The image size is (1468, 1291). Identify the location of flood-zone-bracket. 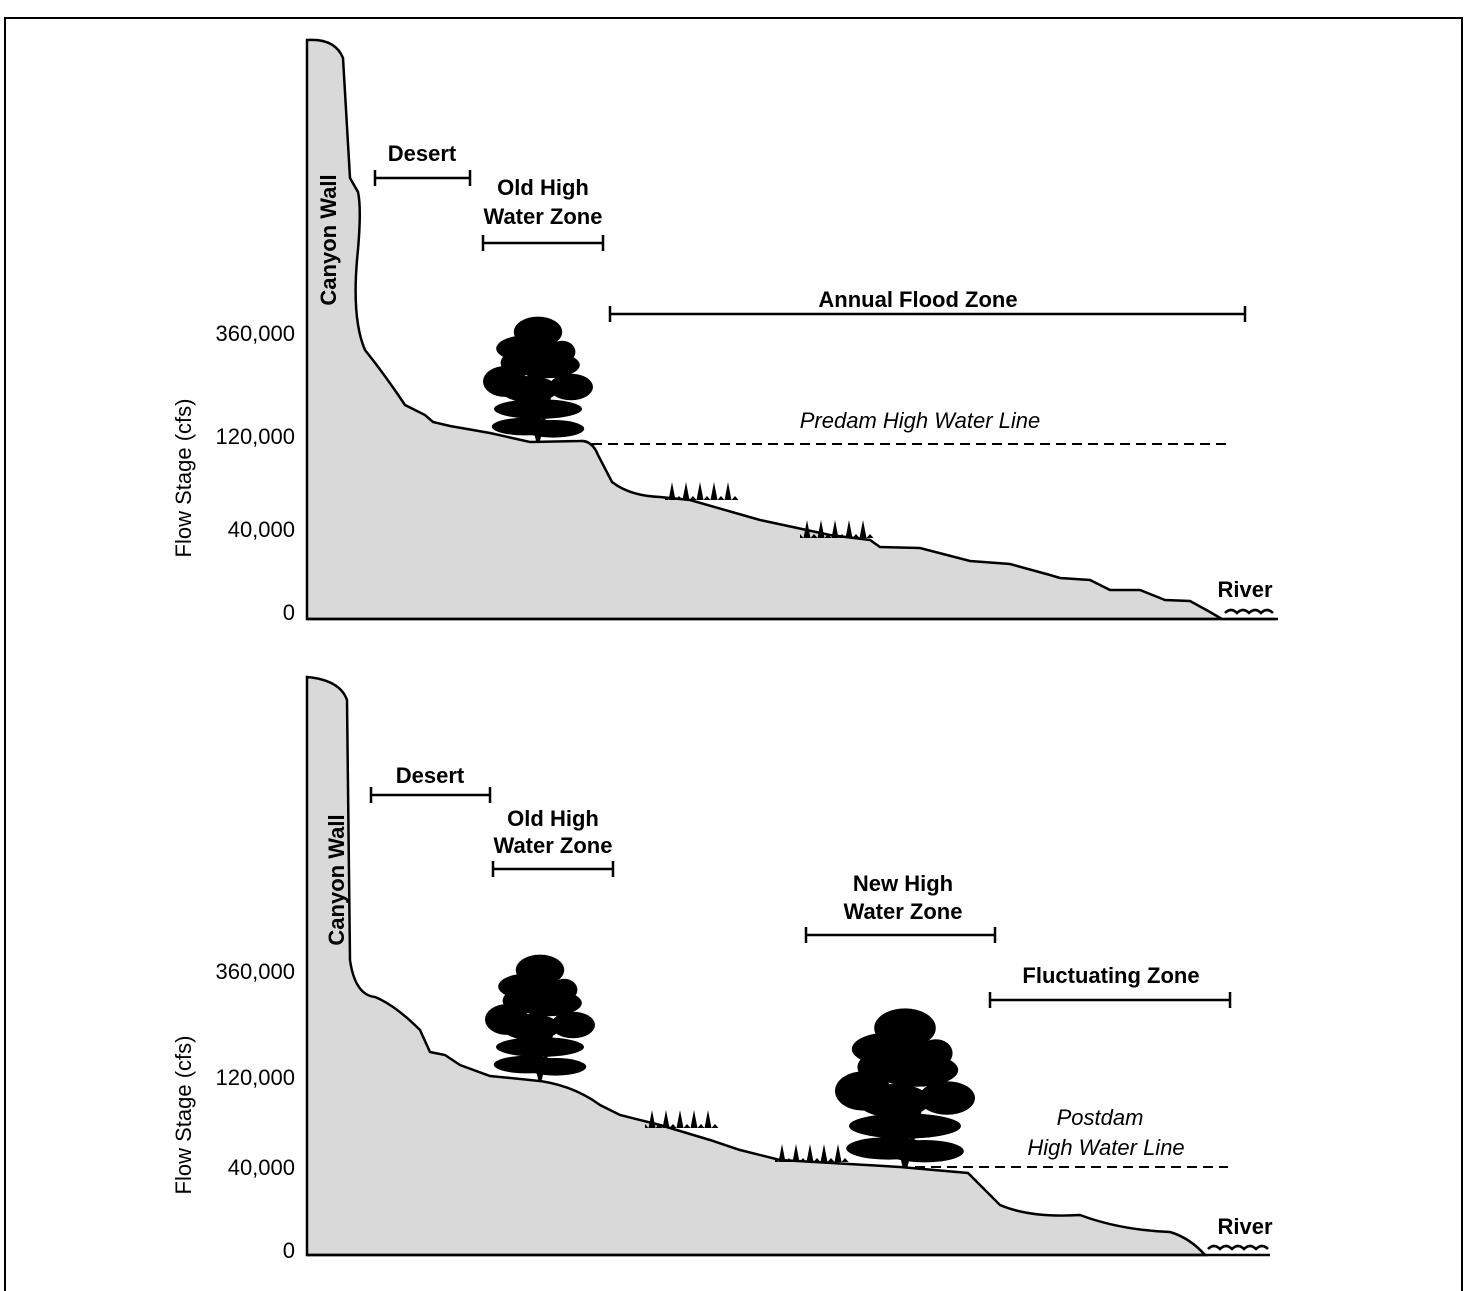
(927, 314).